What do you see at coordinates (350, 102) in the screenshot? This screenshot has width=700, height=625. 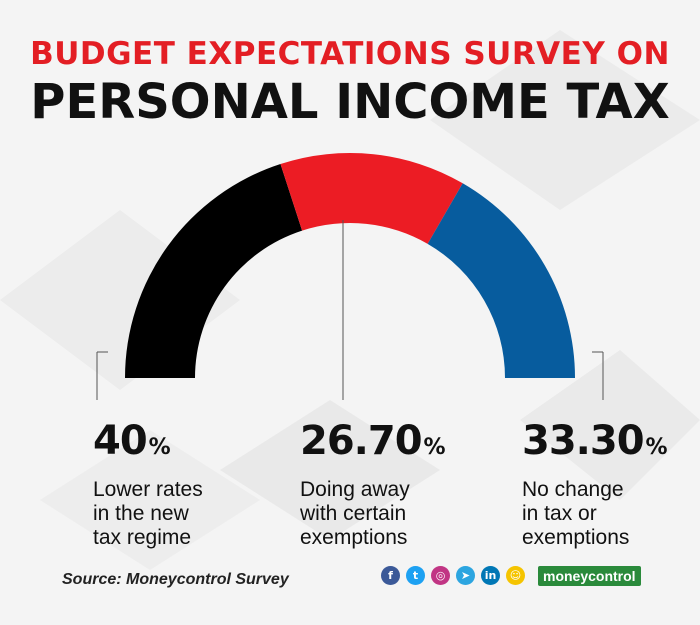 I see `chart-title-line-2: PERSONAL INCOME TAX` at bounding box center [350, 102].